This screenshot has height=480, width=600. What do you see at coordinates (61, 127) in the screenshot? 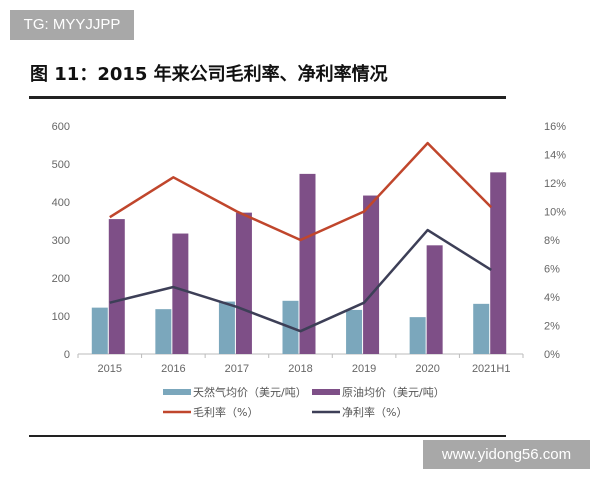
I see `y-left-tick-label: 600` at bounding box center [61, 127].